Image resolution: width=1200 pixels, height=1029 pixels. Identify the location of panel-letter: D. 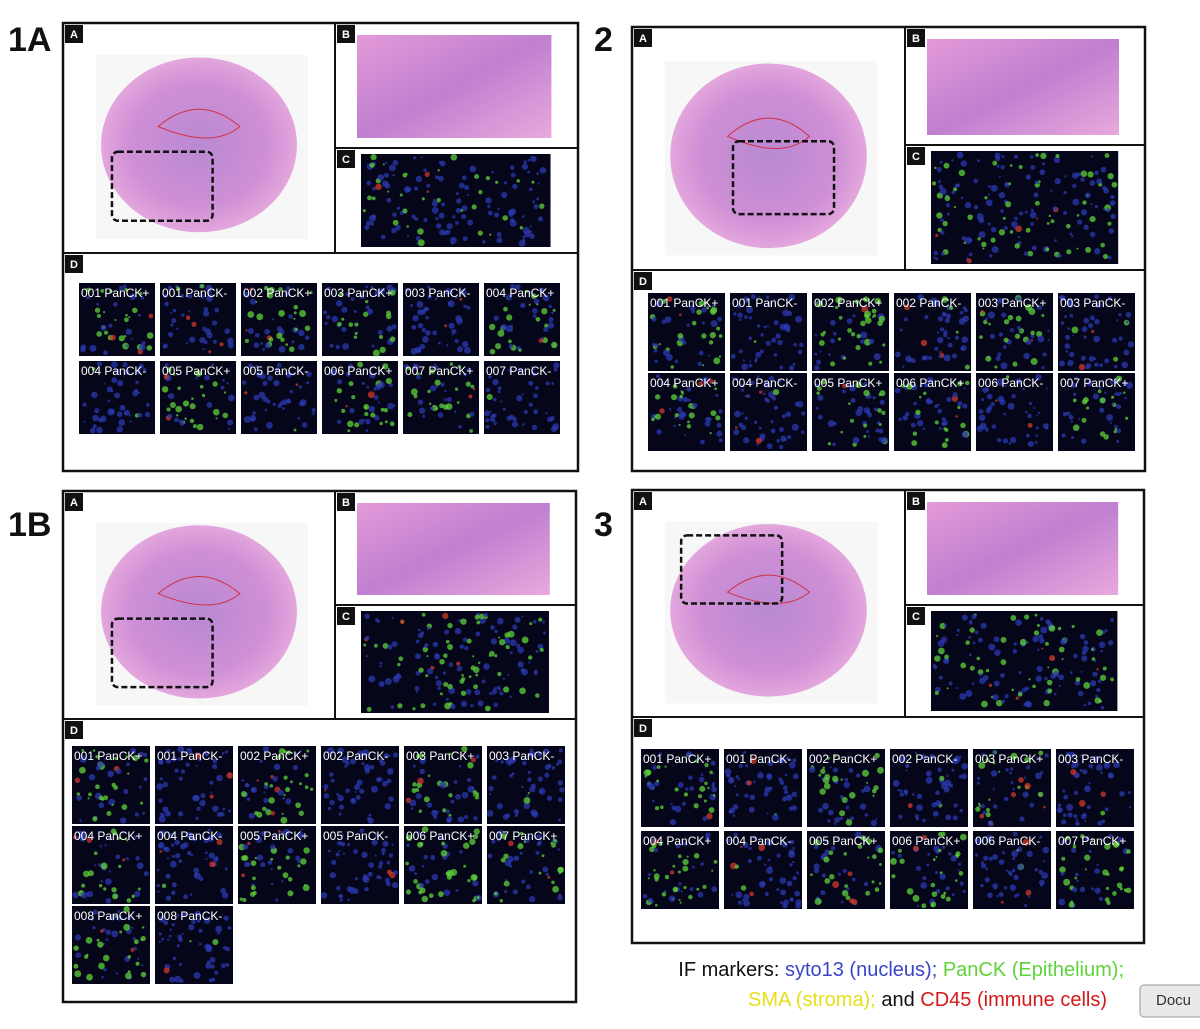
(74, 731).